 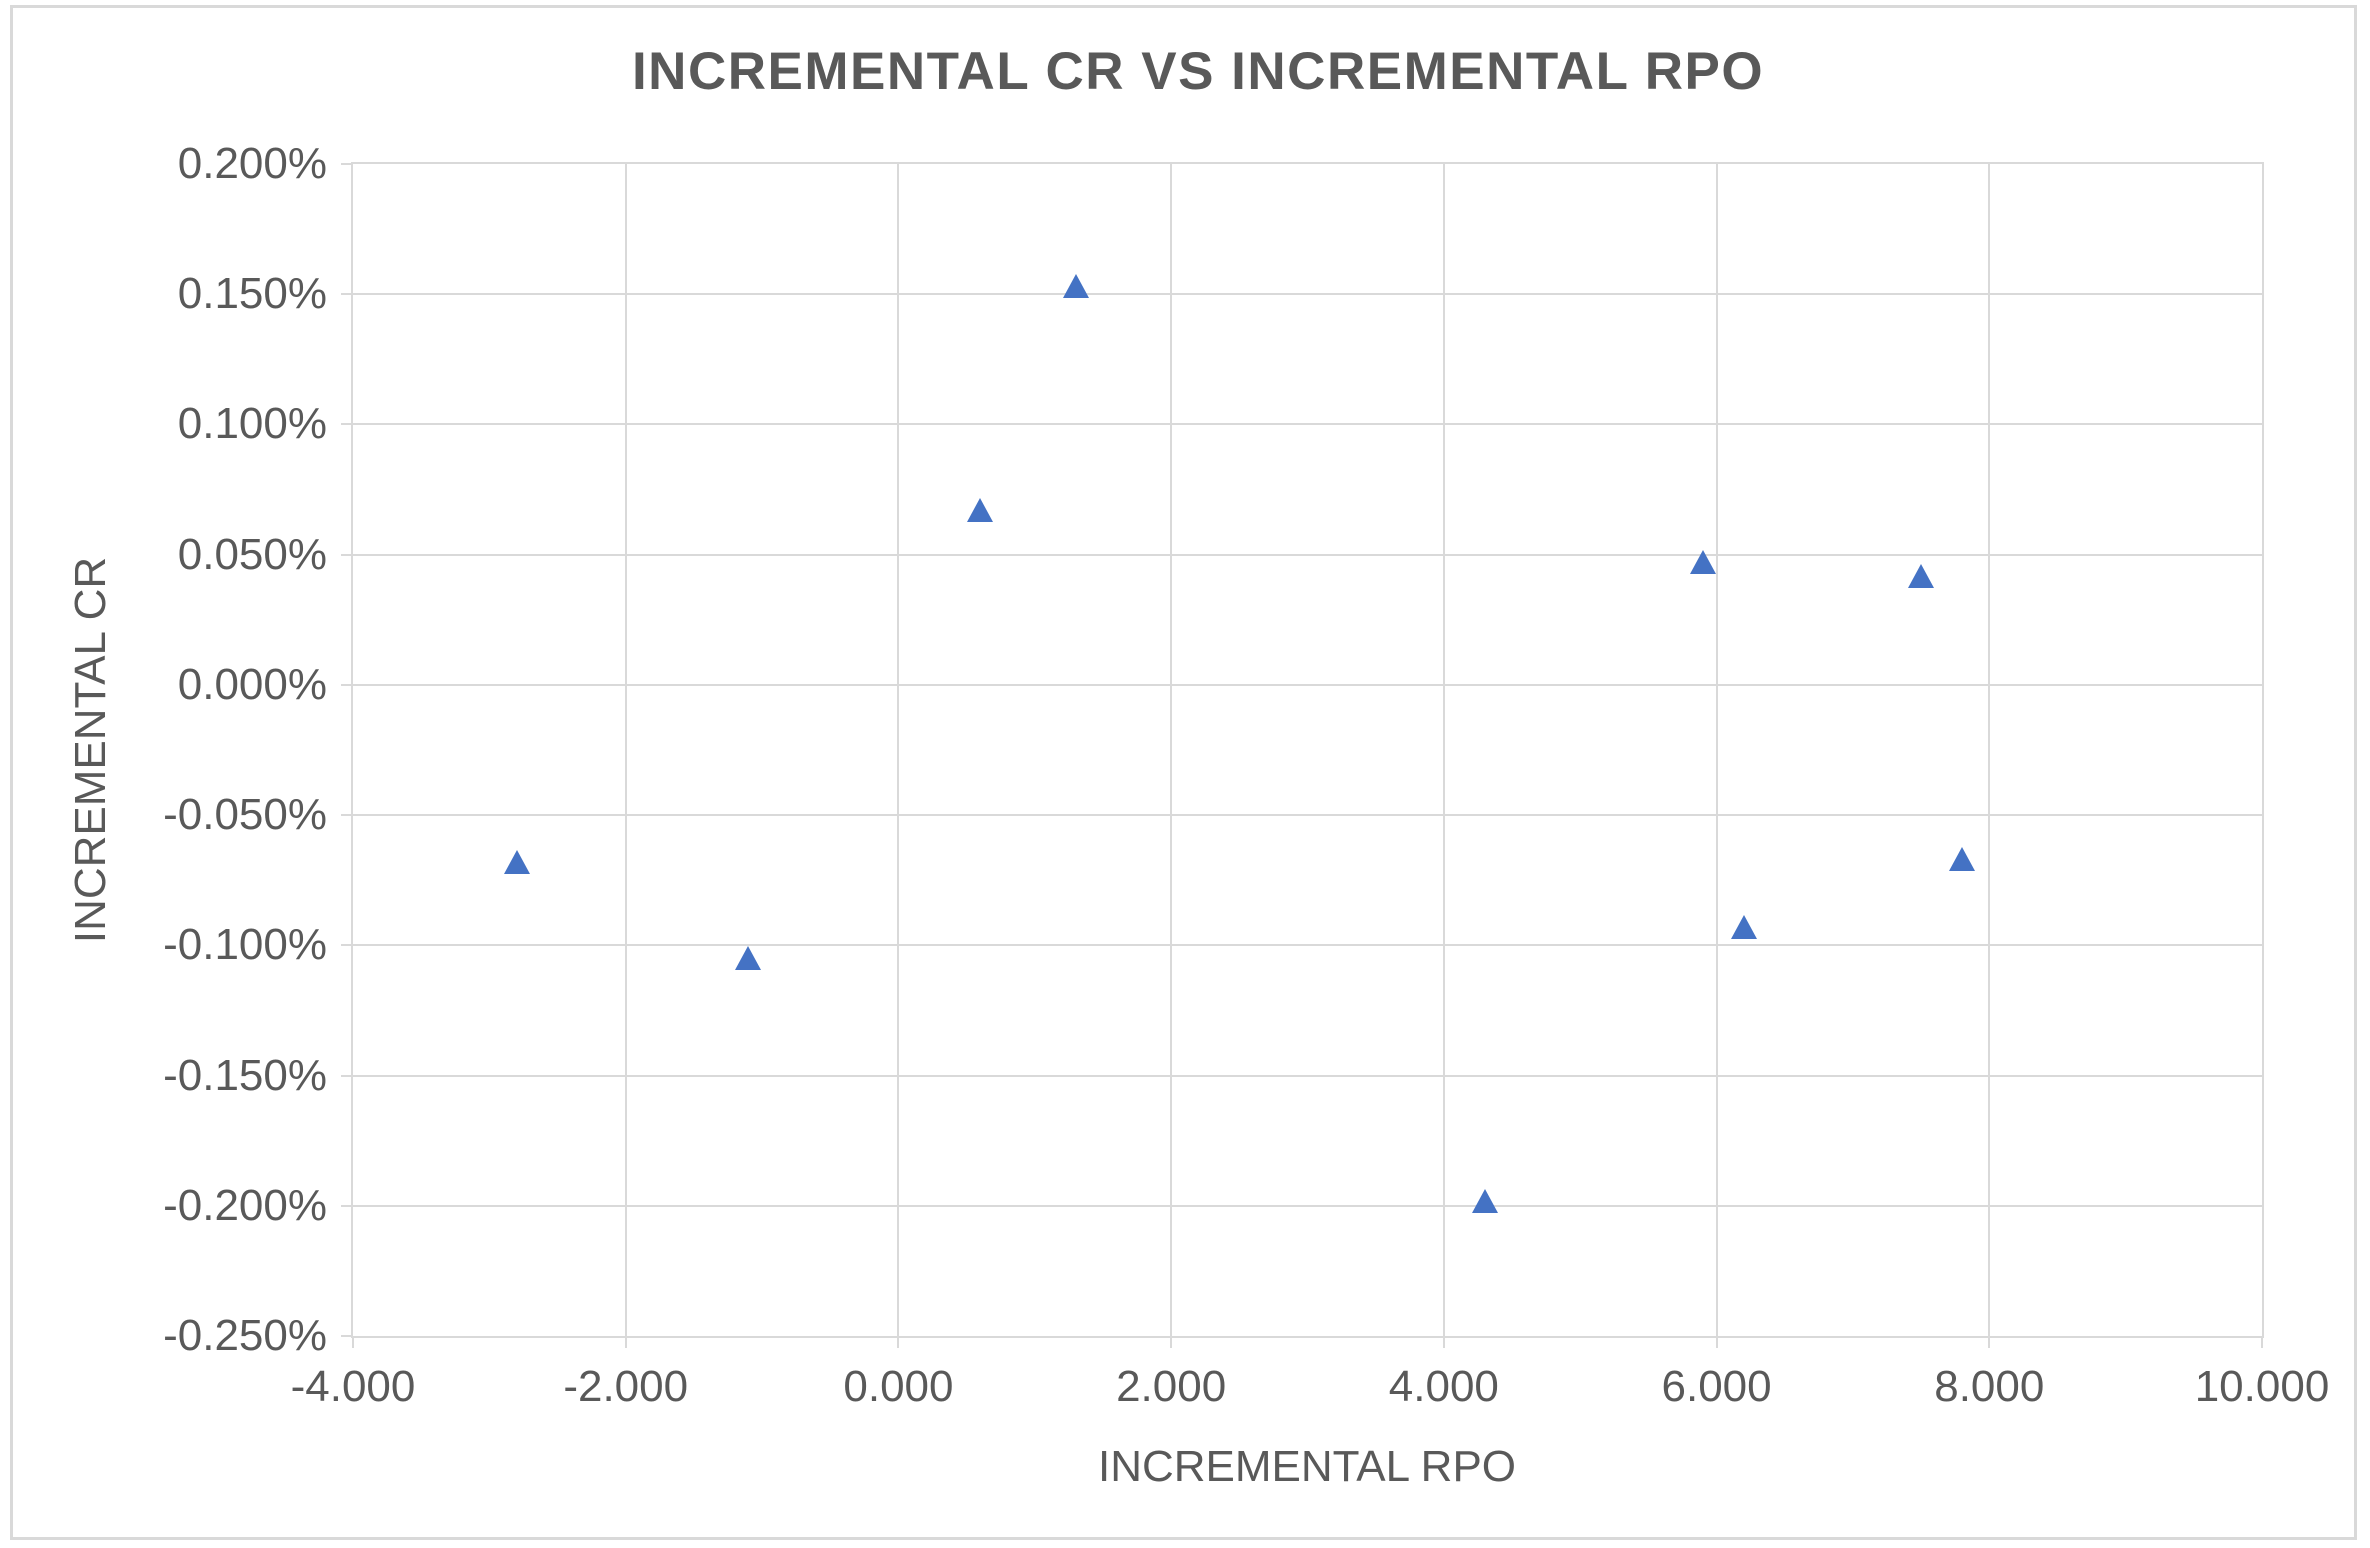 I want to click on y-tick-label: -0.250%, so click(x=245, y=1335).